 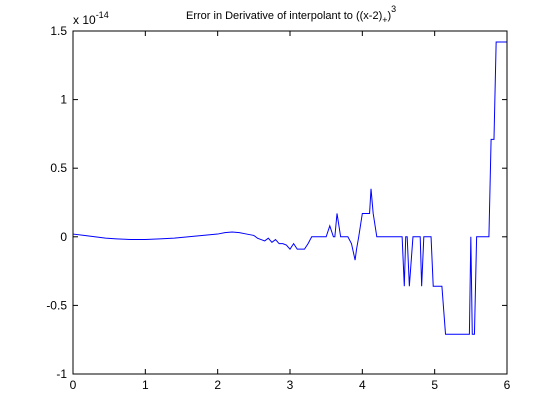 What do you see at coordinates (58, 168) in the screenshot?
I see `y-tick-label: 0.5` at bounding box center [58, 168].